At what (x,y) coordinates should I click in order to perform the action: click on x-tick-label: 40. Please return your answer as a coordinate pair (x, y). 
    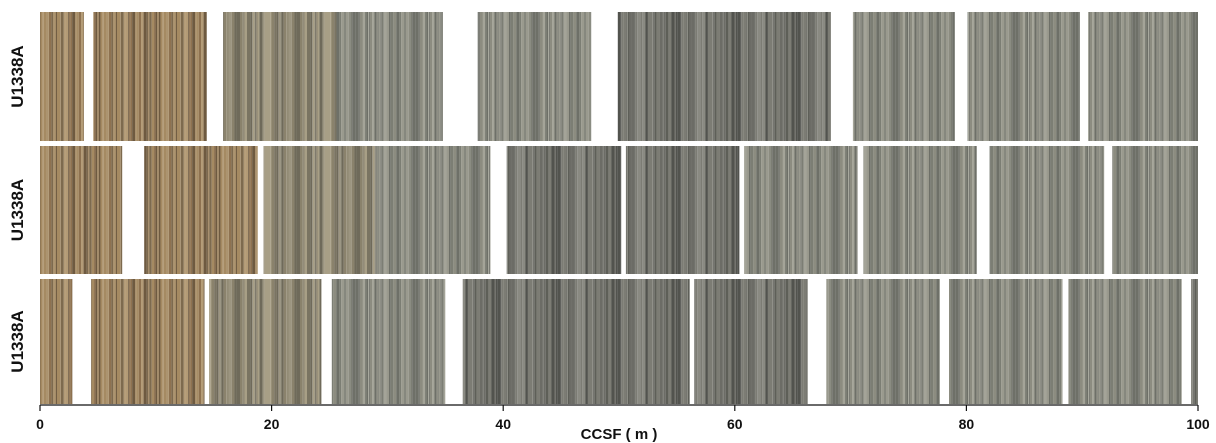
    Looking at the image, I should click on (503, 424).